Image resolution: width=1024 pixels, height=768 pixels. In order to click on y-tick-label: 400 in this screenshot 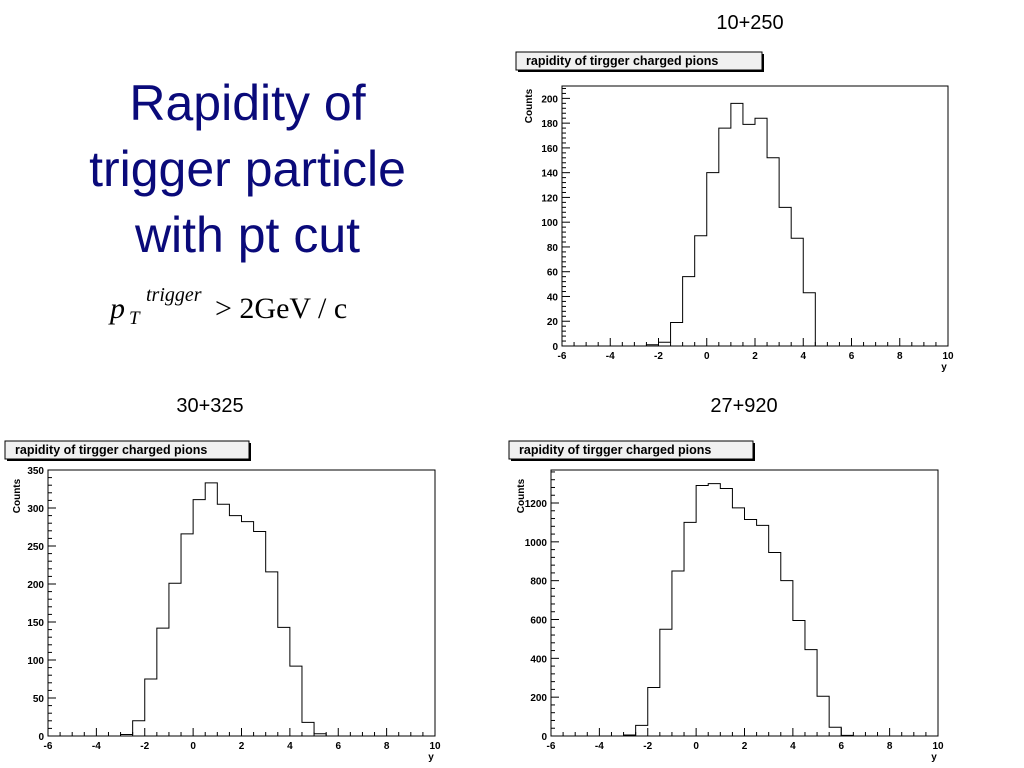, I will do `click(538, 659)`.